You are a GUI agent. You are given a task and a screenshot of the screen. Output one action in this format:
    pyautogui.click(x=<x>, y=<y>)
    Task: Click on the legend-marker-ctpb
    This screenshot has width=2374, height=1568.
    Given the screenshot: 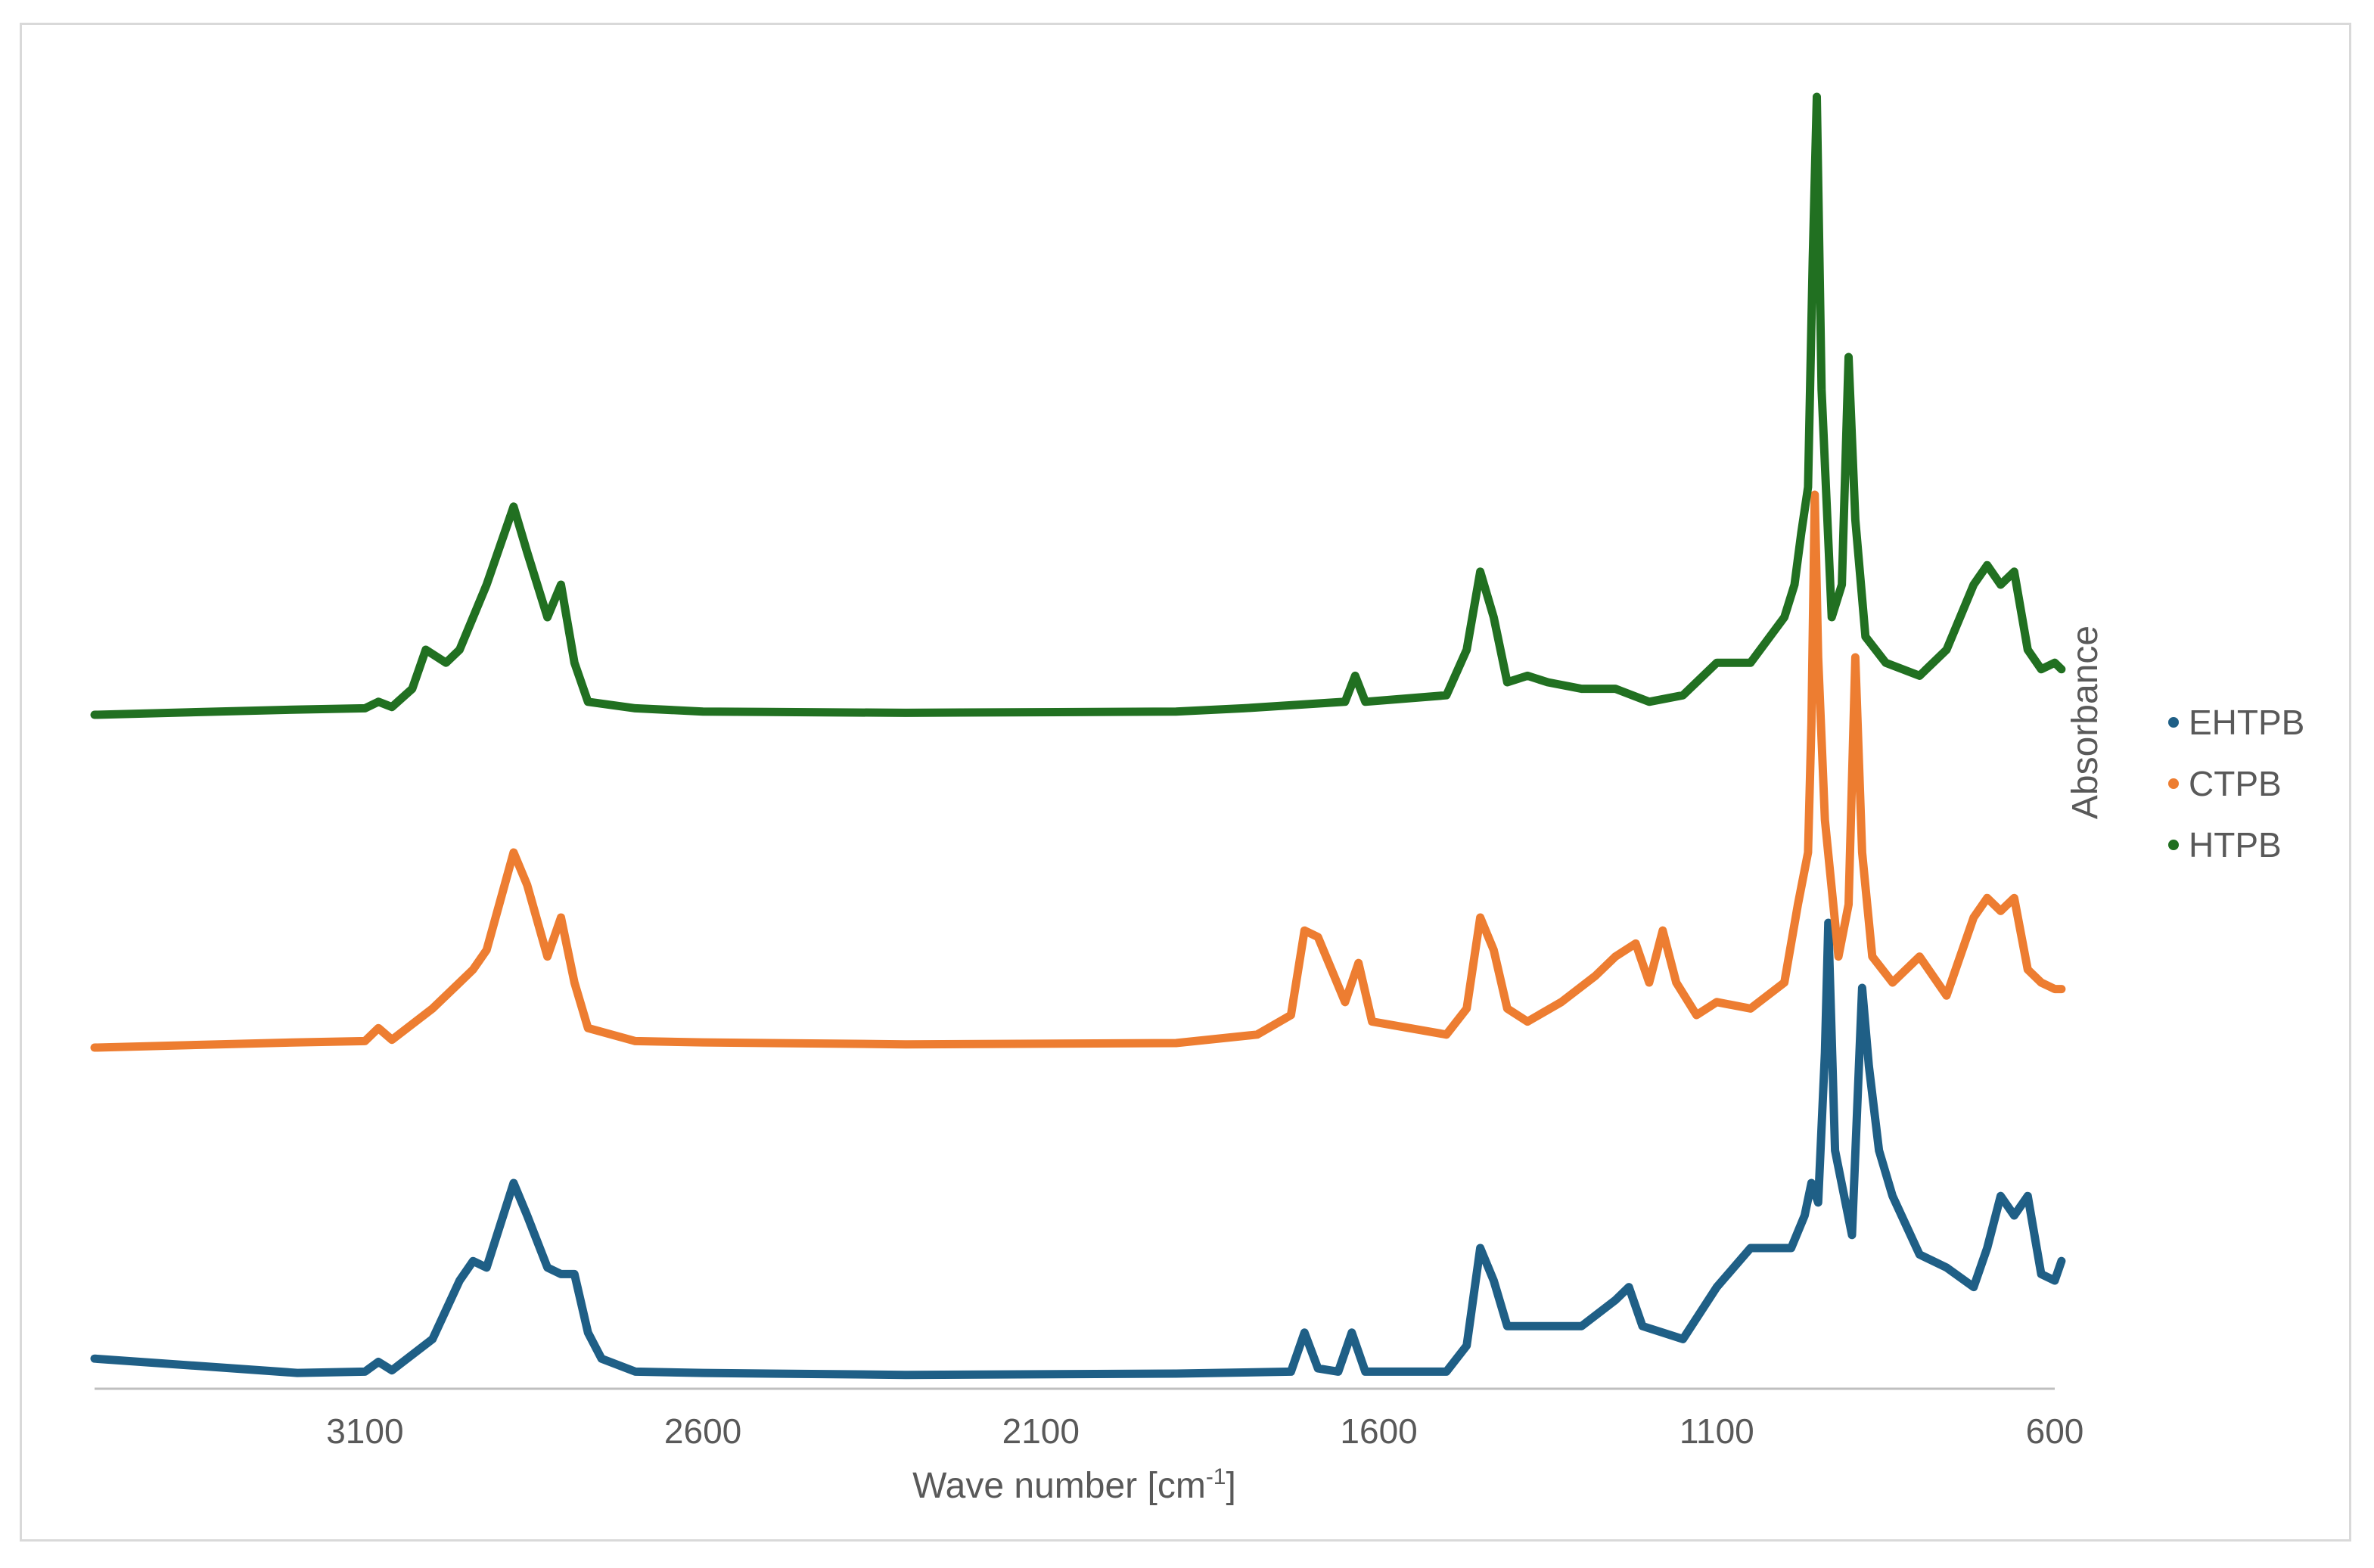 What is the action you would take?
    pyautogui.click(x=2173, y=783)
    